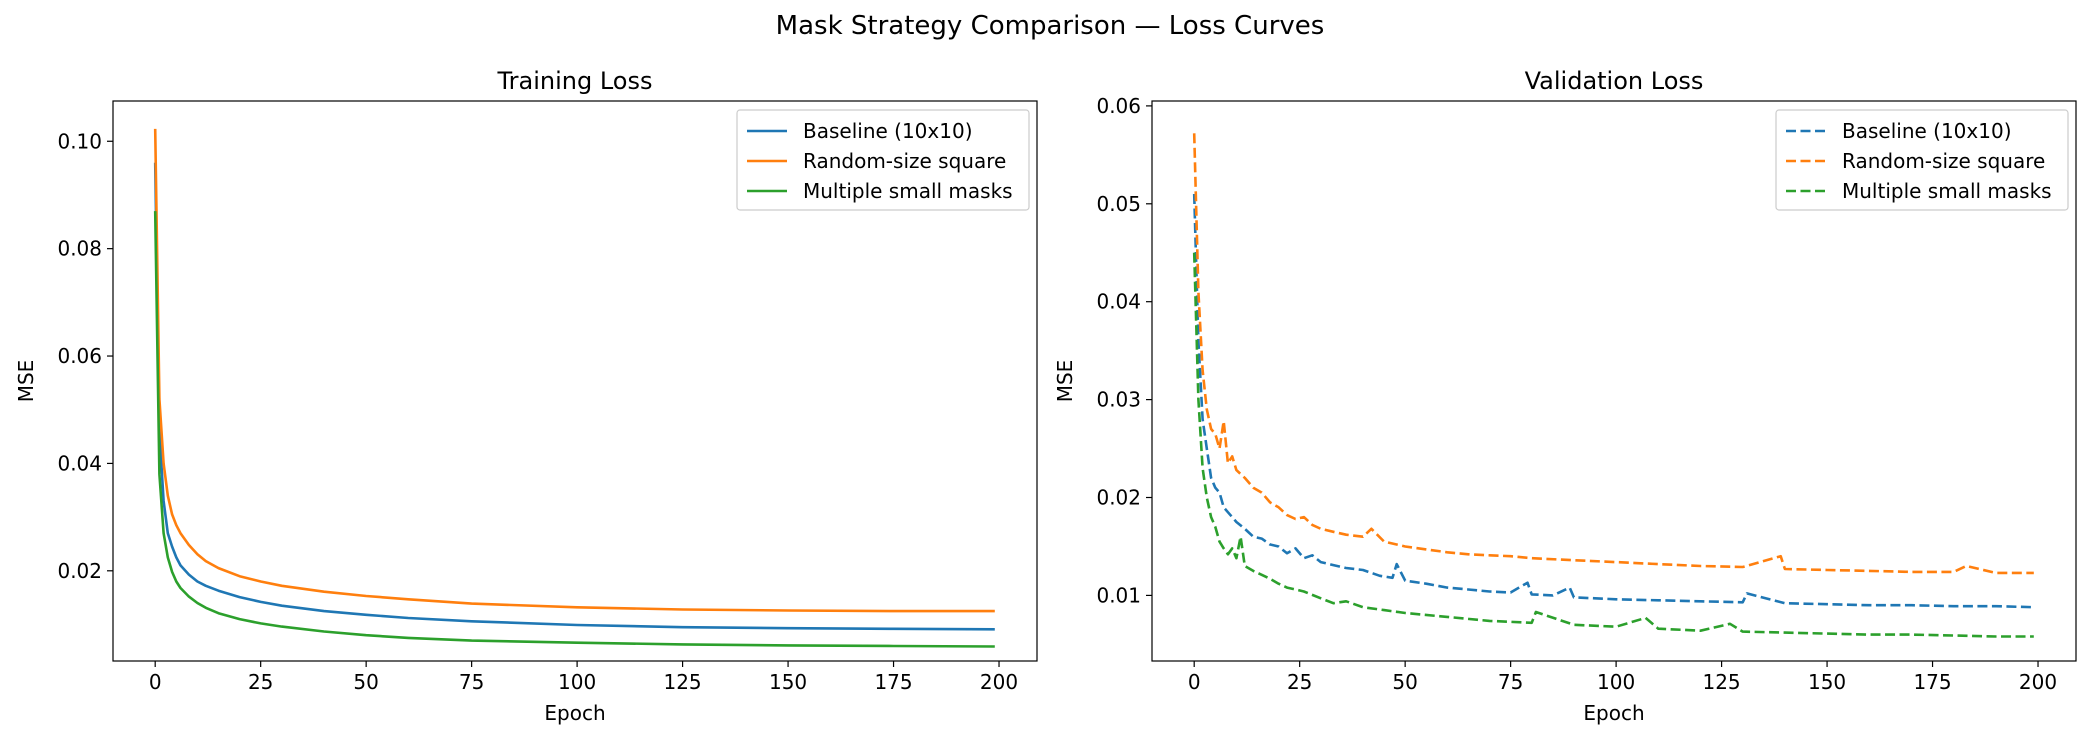  I want to click on y-tick-label: 0.10, so click(79, 141).